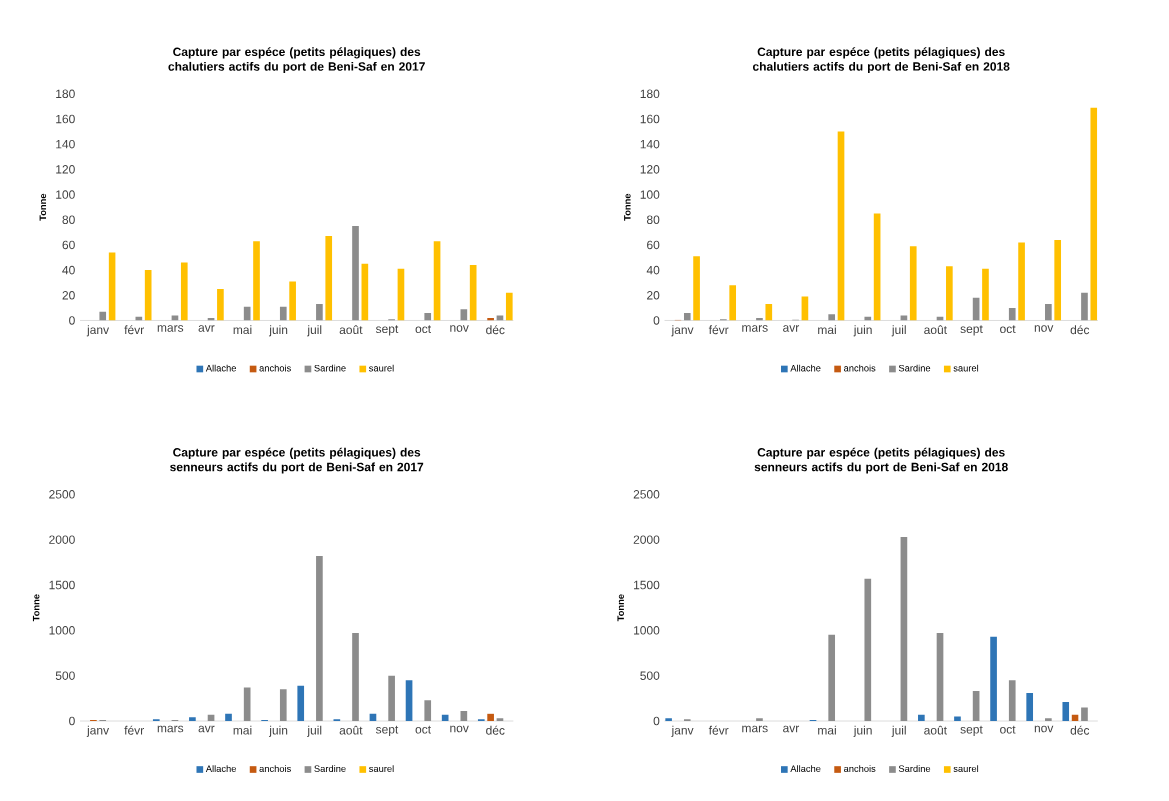 The width and height of the screenshot is (1169, 801). What do you see at coordinates (881, 460) in the screenshot?
I see `chart-title: Capture par espéce (petits pélagiques) des senneurs actifs du port de Beni-Saf en 2018` at bounding box center [881, 460].